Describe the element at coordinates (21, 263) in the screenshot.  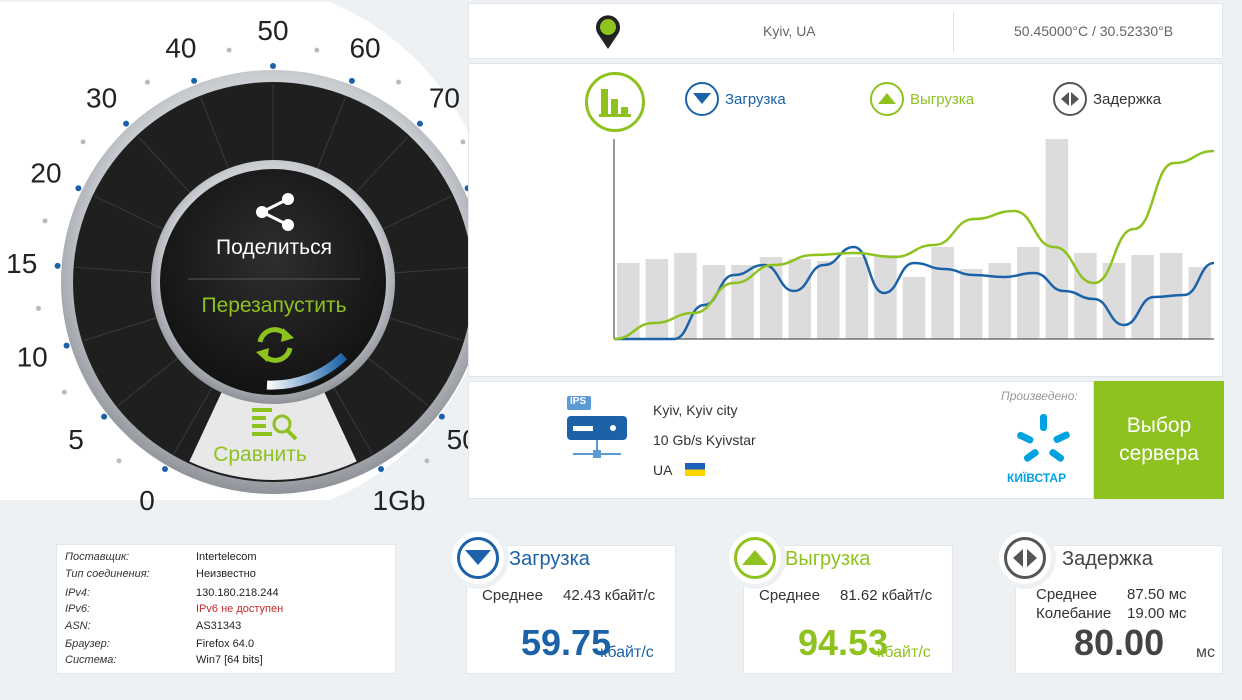
I see `gauge-scale-label: 15` at that location.